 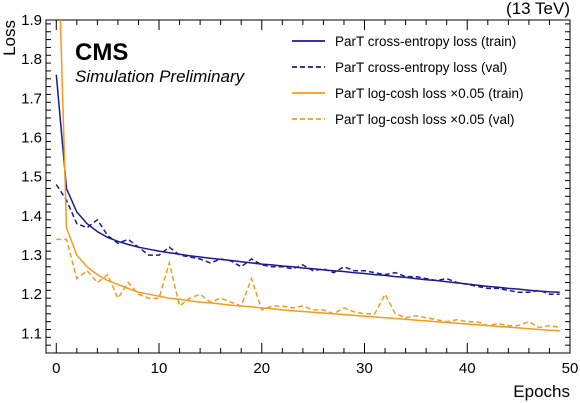 What do you see at coordinates (421, 67) in the screenshot?
I see `legend-label-1: ParT cross-entropy loss (val)` at bounding box center [421, 67].